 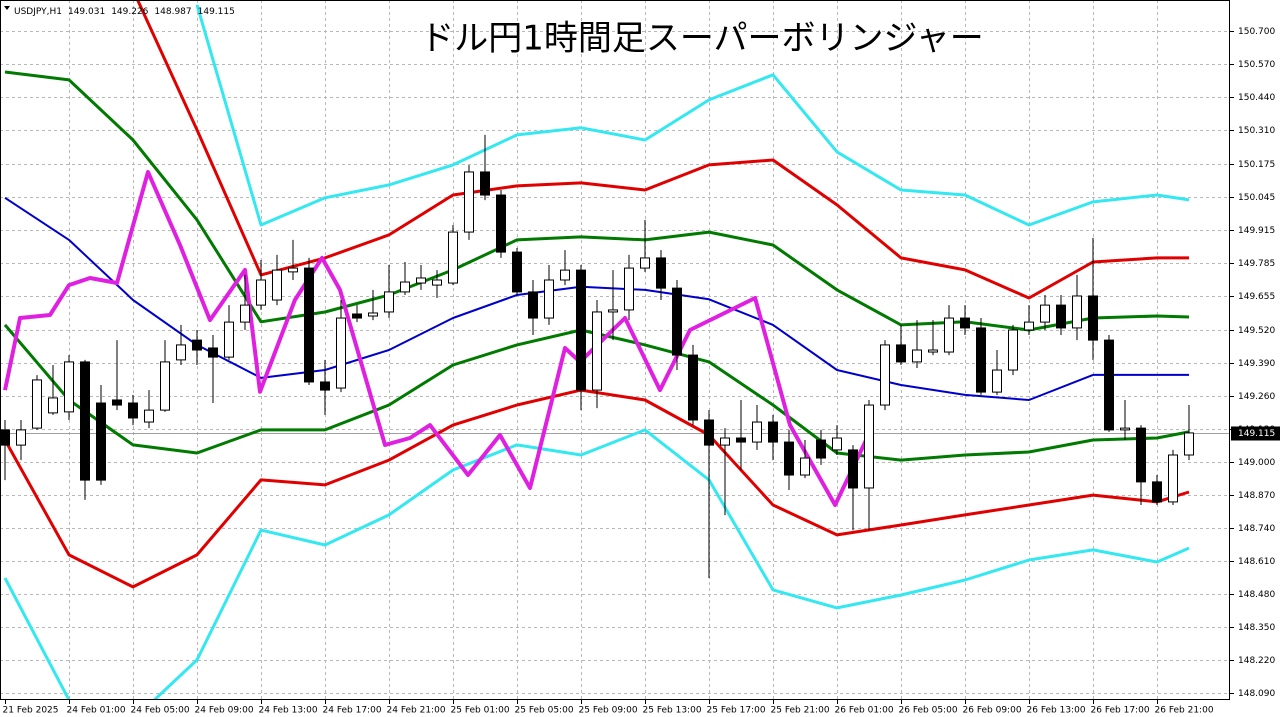 I want to click on x-tick-label: 25 Feb 01:00, so click(x=480, y=711).